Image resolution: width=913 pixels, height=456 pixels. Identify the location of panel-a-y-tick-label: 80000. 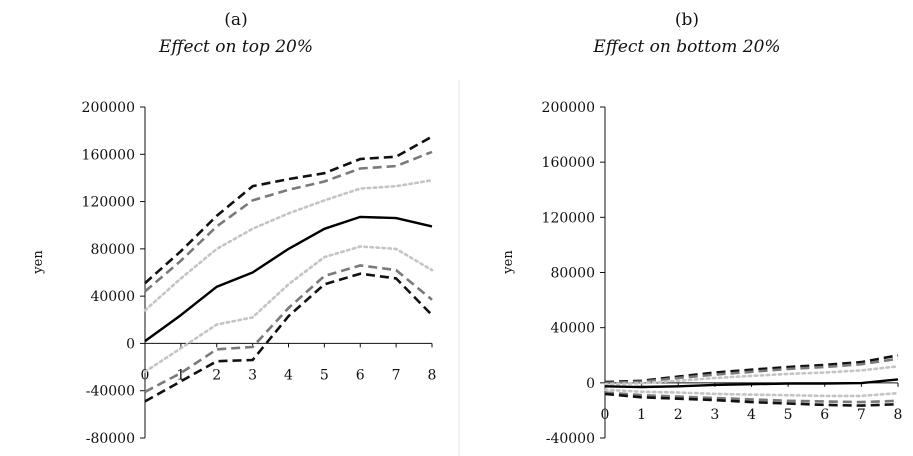
(112, 250).